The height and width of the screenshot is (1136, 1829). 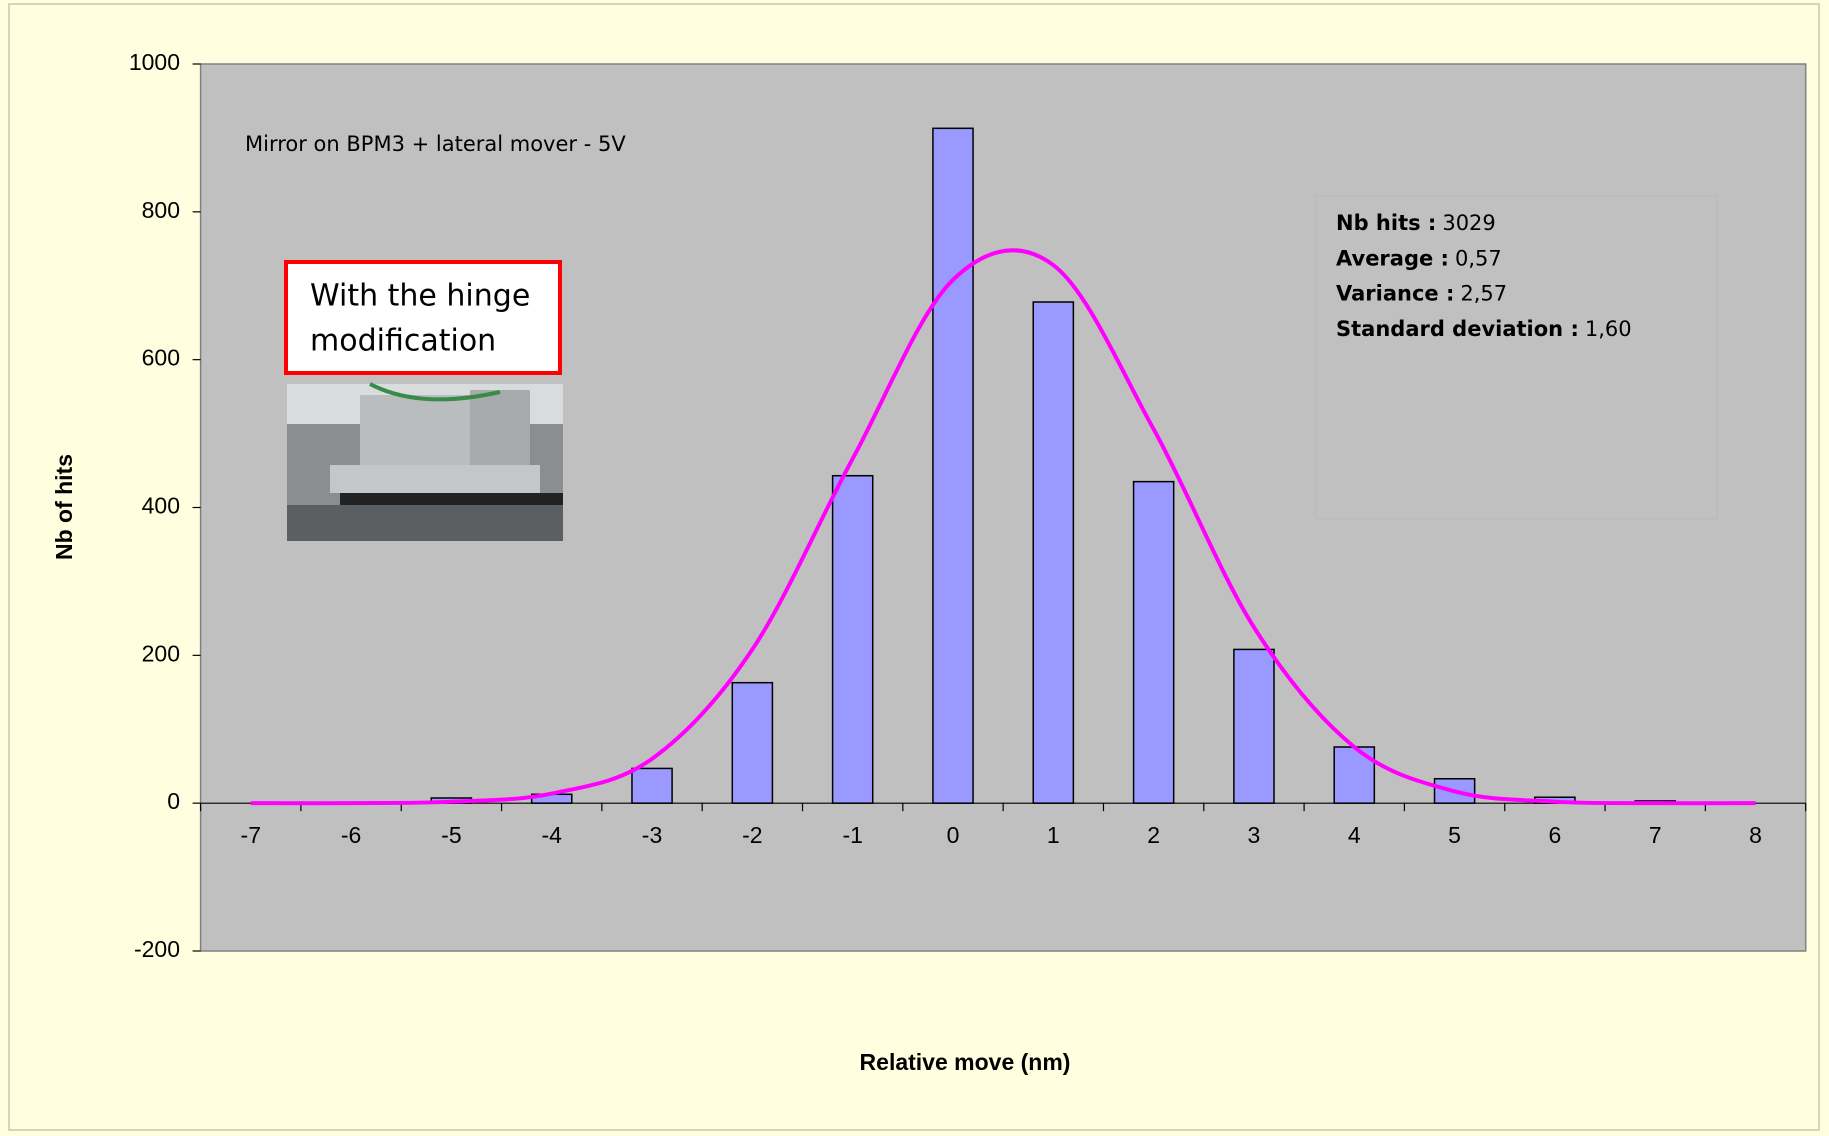 What do you see at coordinates (1457, 329) in the screenshot?
I see `stat-label: Standard deviation :` at bounding box center [1457, 329].